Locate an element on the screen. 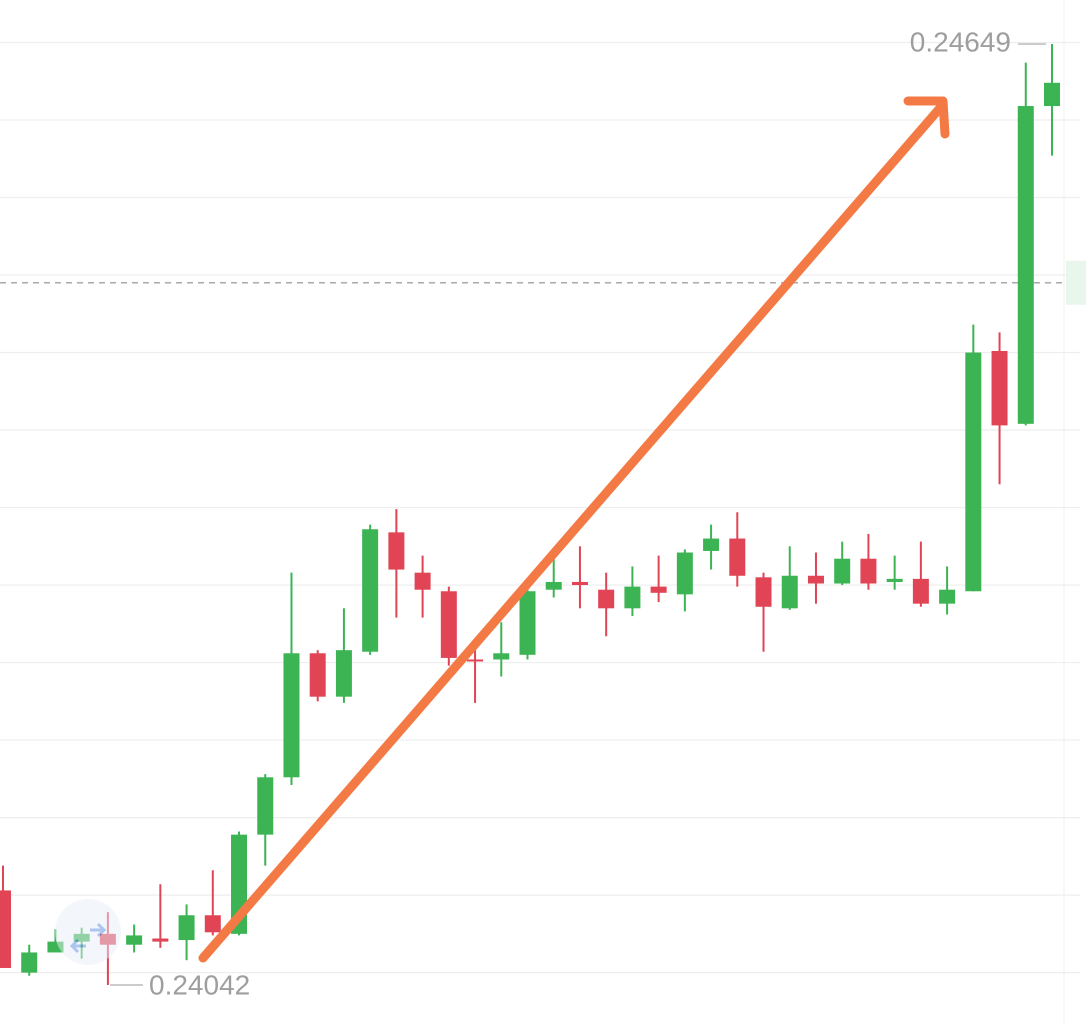 This screenshot has width=1086, height=1023. price-tag is located at coordinates (1076, 282).